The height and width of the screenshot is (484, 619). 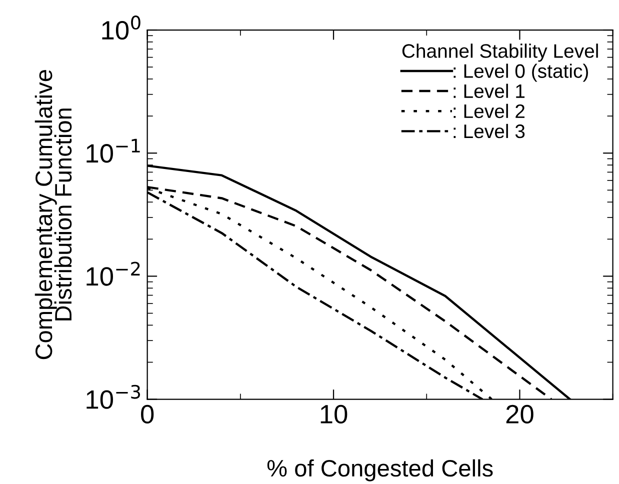 What do you see at coordinates (147, 414) in the screenshot?
I see `x-tick-label: 0` at bounding box center [147, 414].